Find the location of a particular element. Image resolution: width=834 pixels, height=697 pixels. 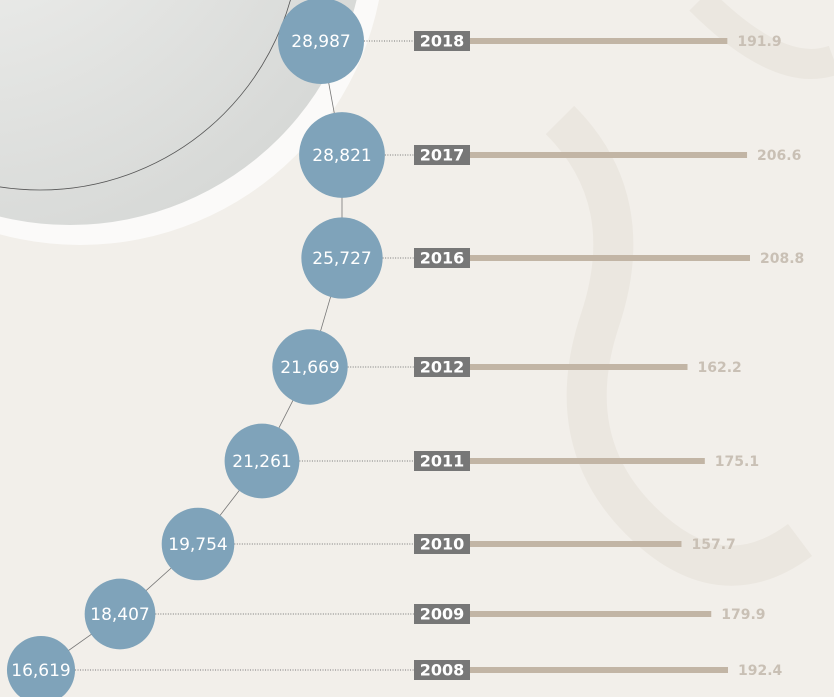

bar-label: 157.7 is located at coordinates (713, 545).